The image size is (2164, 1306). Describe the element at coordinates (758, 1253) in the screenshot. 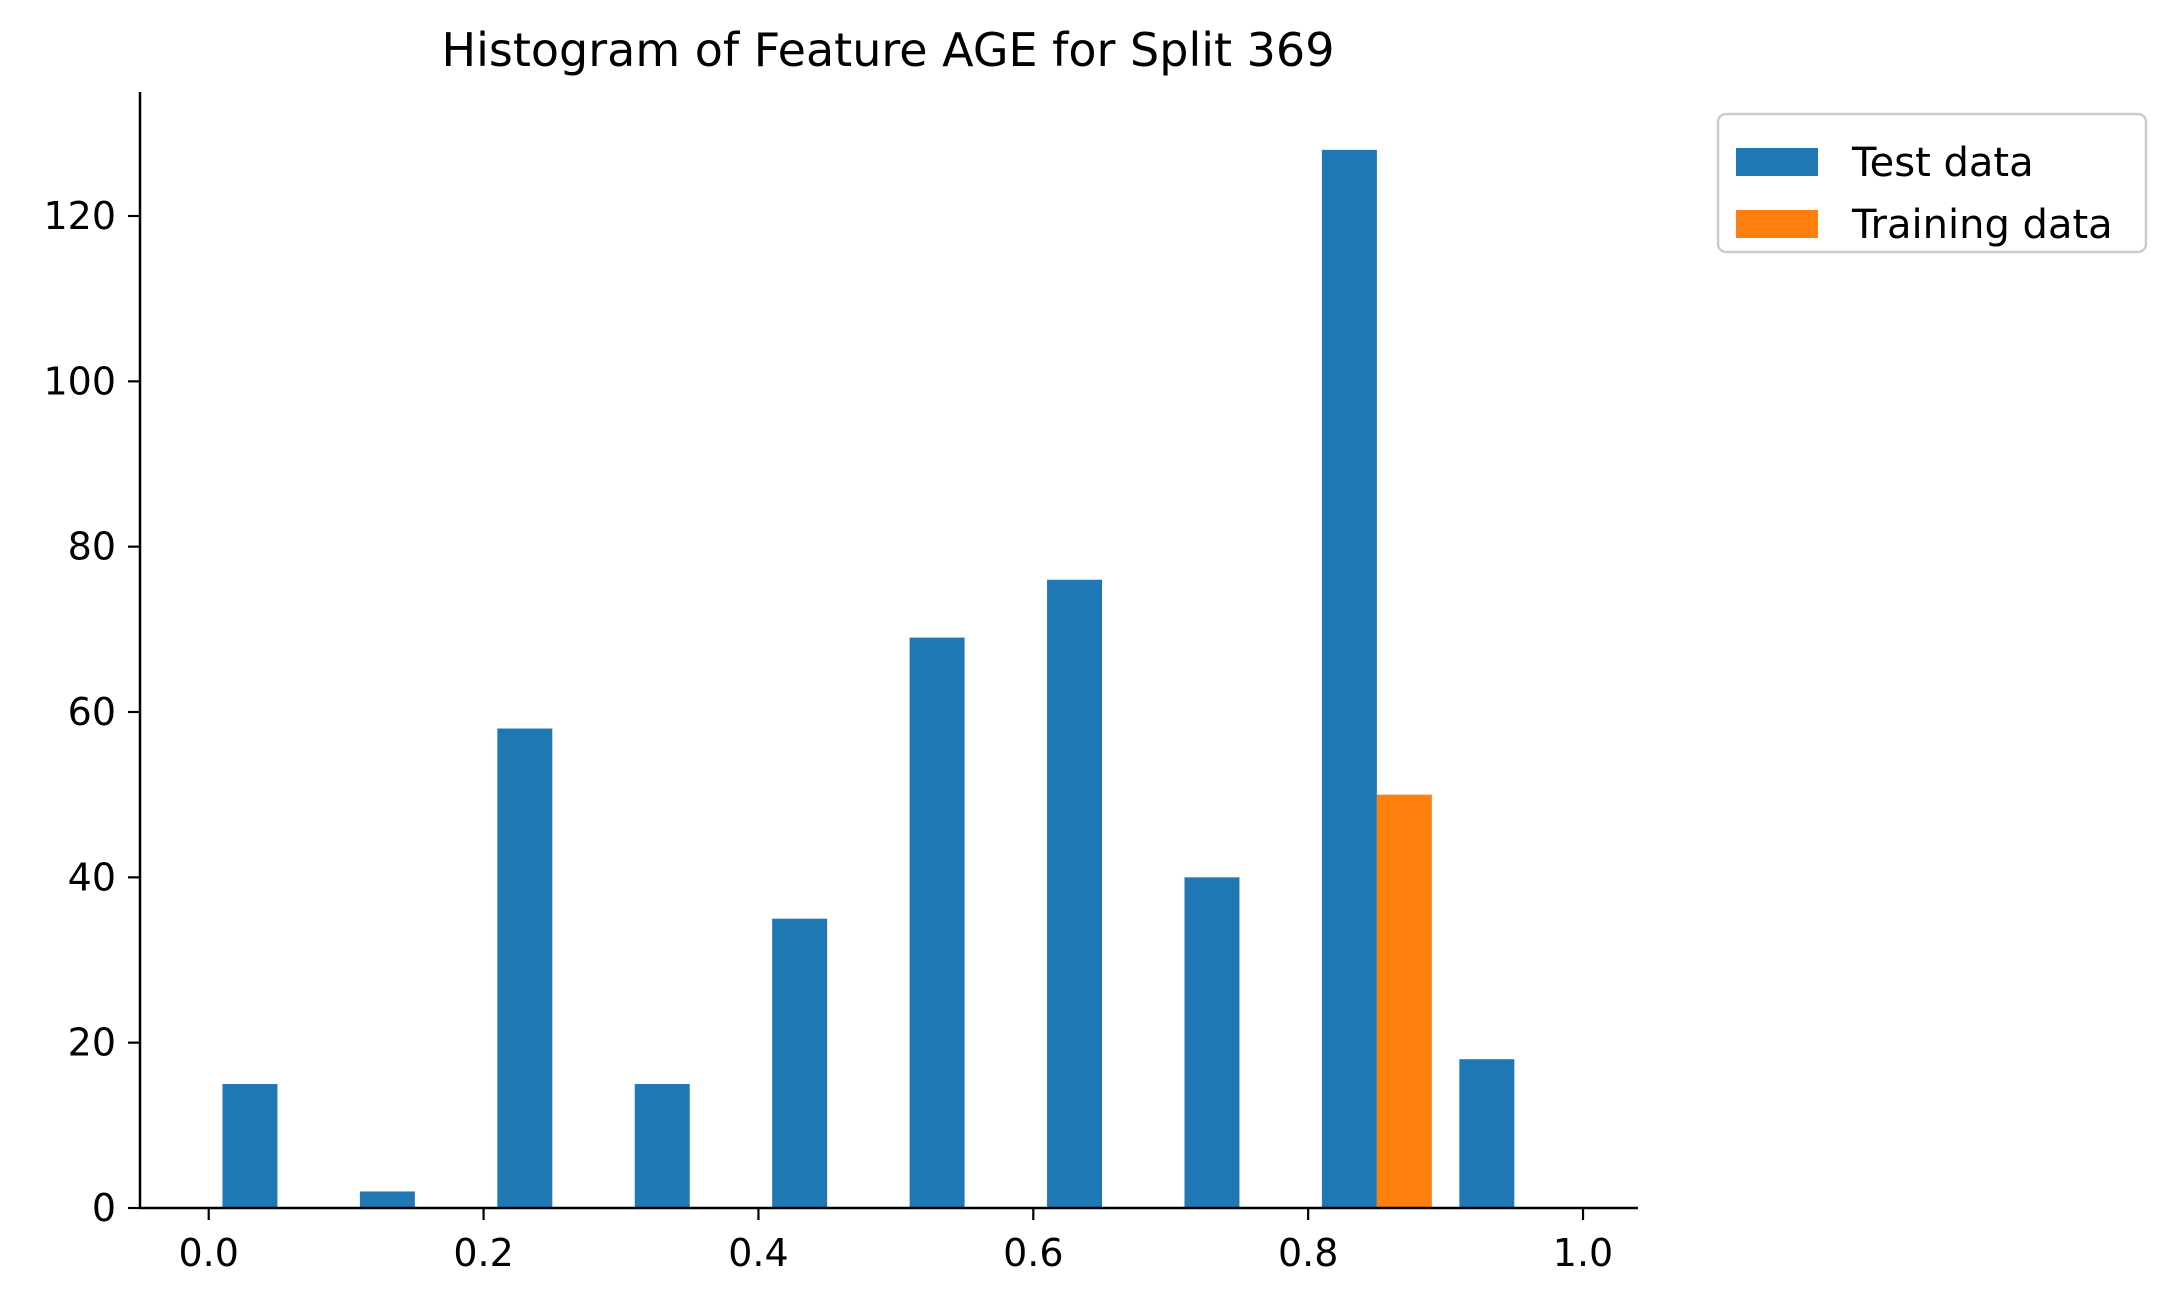

I see `x-tick-label: 0.4` at that location.